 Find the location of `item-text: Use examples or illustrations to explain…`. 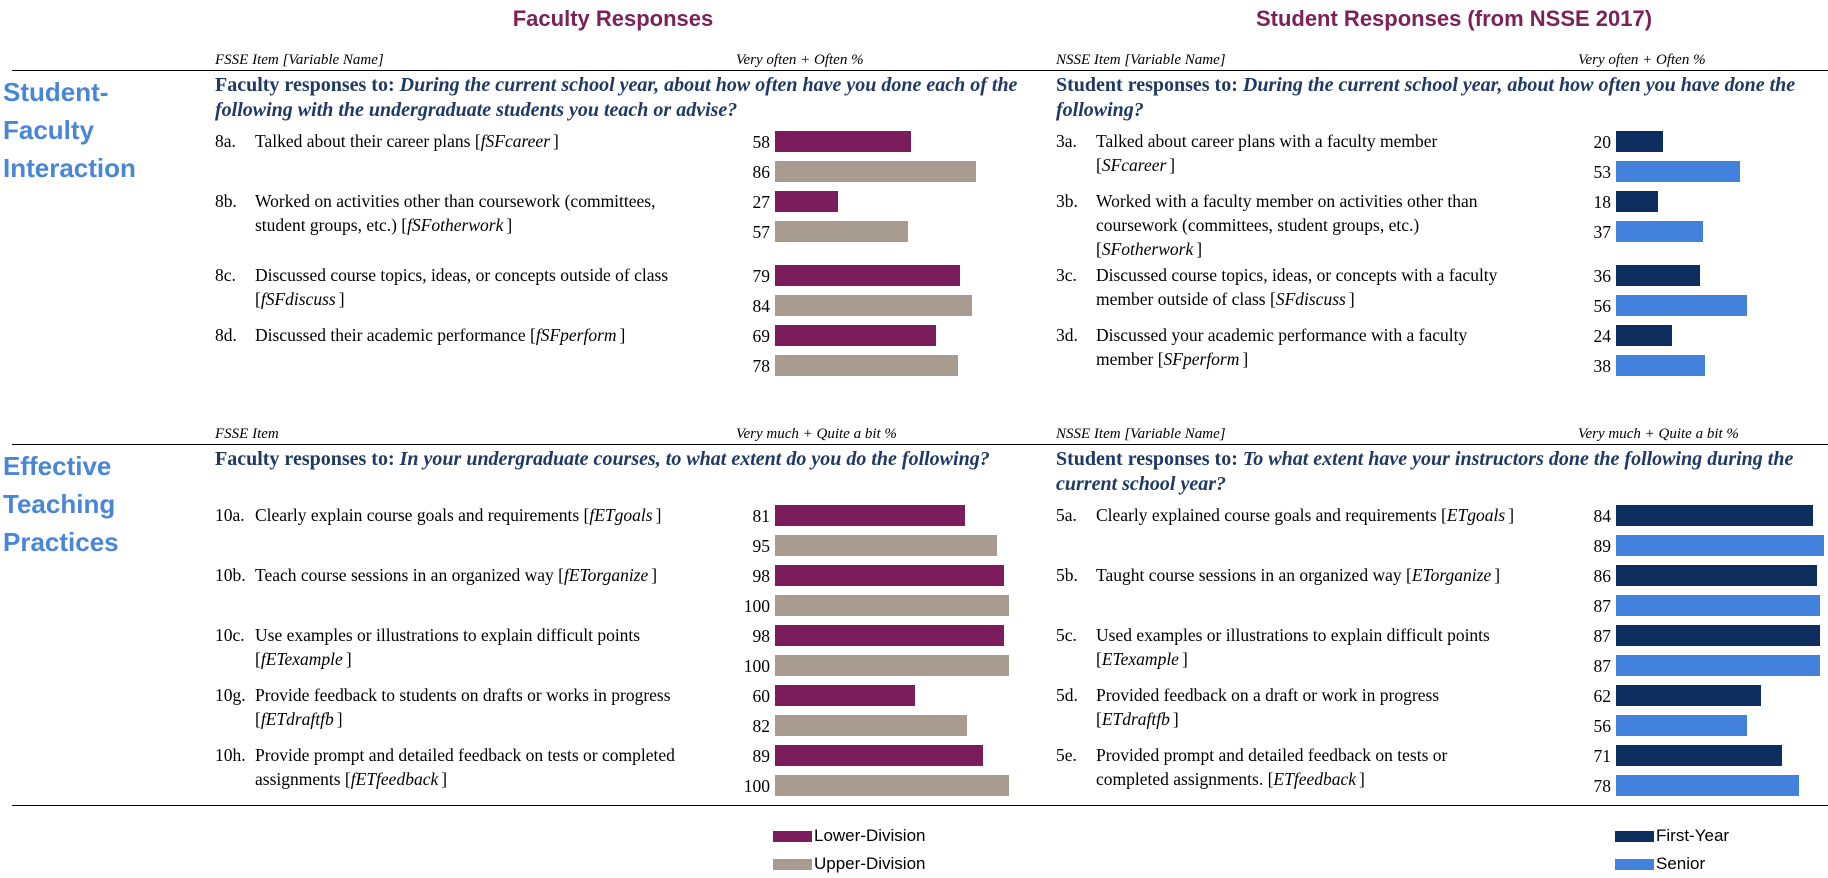

item-text: Use examples or illustrations to explain… is located at coordinates (485, 651).